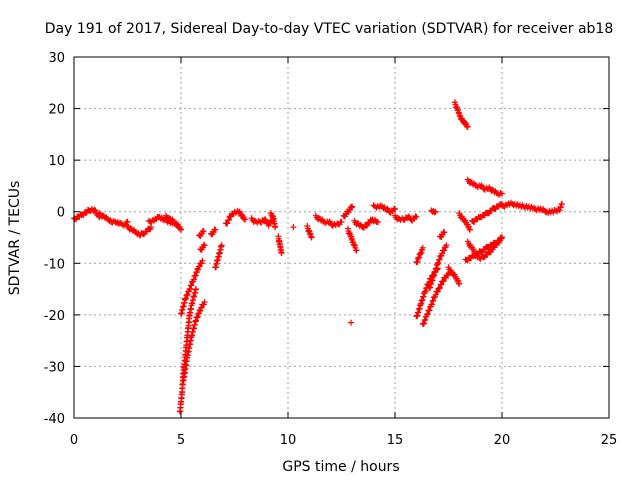 The width and height of the screenshot is (640, 480). Describe the element at coordinates (609, 440) in the screenshot. I see `x-tick-label: 25` at that location.